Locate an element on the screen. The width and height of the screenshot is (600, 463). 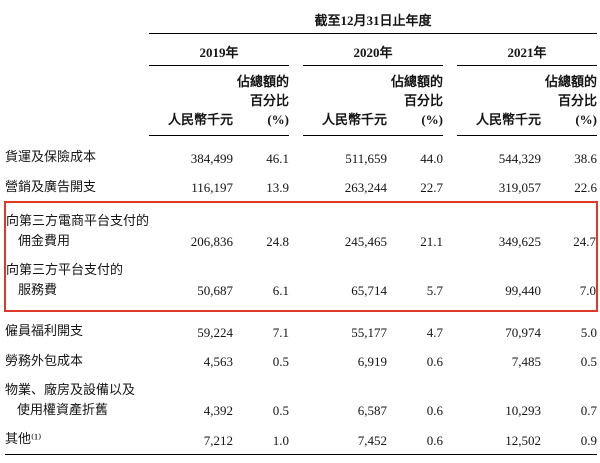
amount-cell: 4,563 is located at coordinates (218, 362).